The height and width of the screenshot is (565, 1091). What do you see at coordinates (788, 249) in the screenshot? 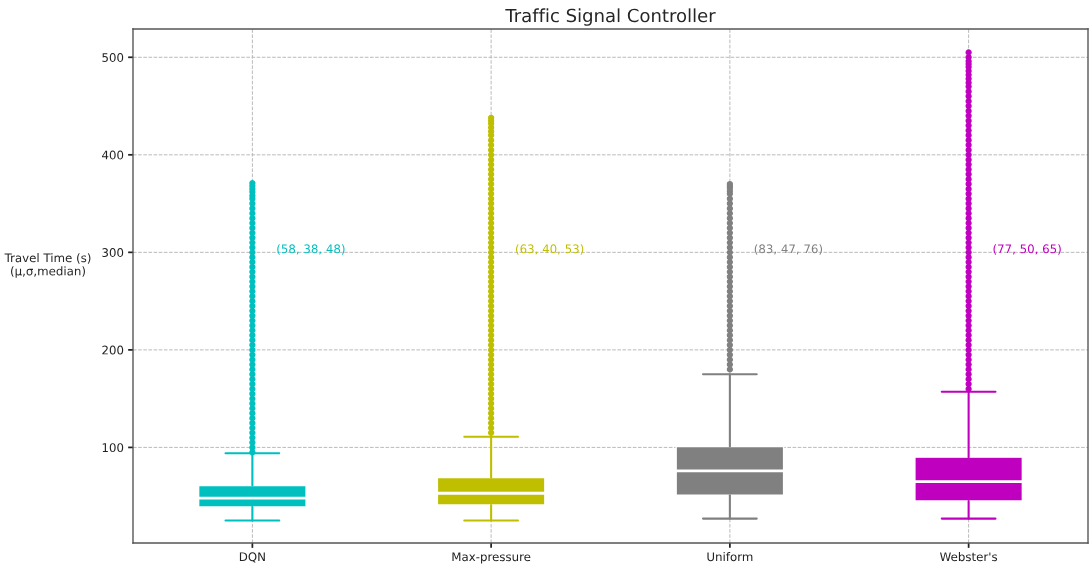
I see `annotation: (83, 47, 76)` at bounding box center [788, 249].